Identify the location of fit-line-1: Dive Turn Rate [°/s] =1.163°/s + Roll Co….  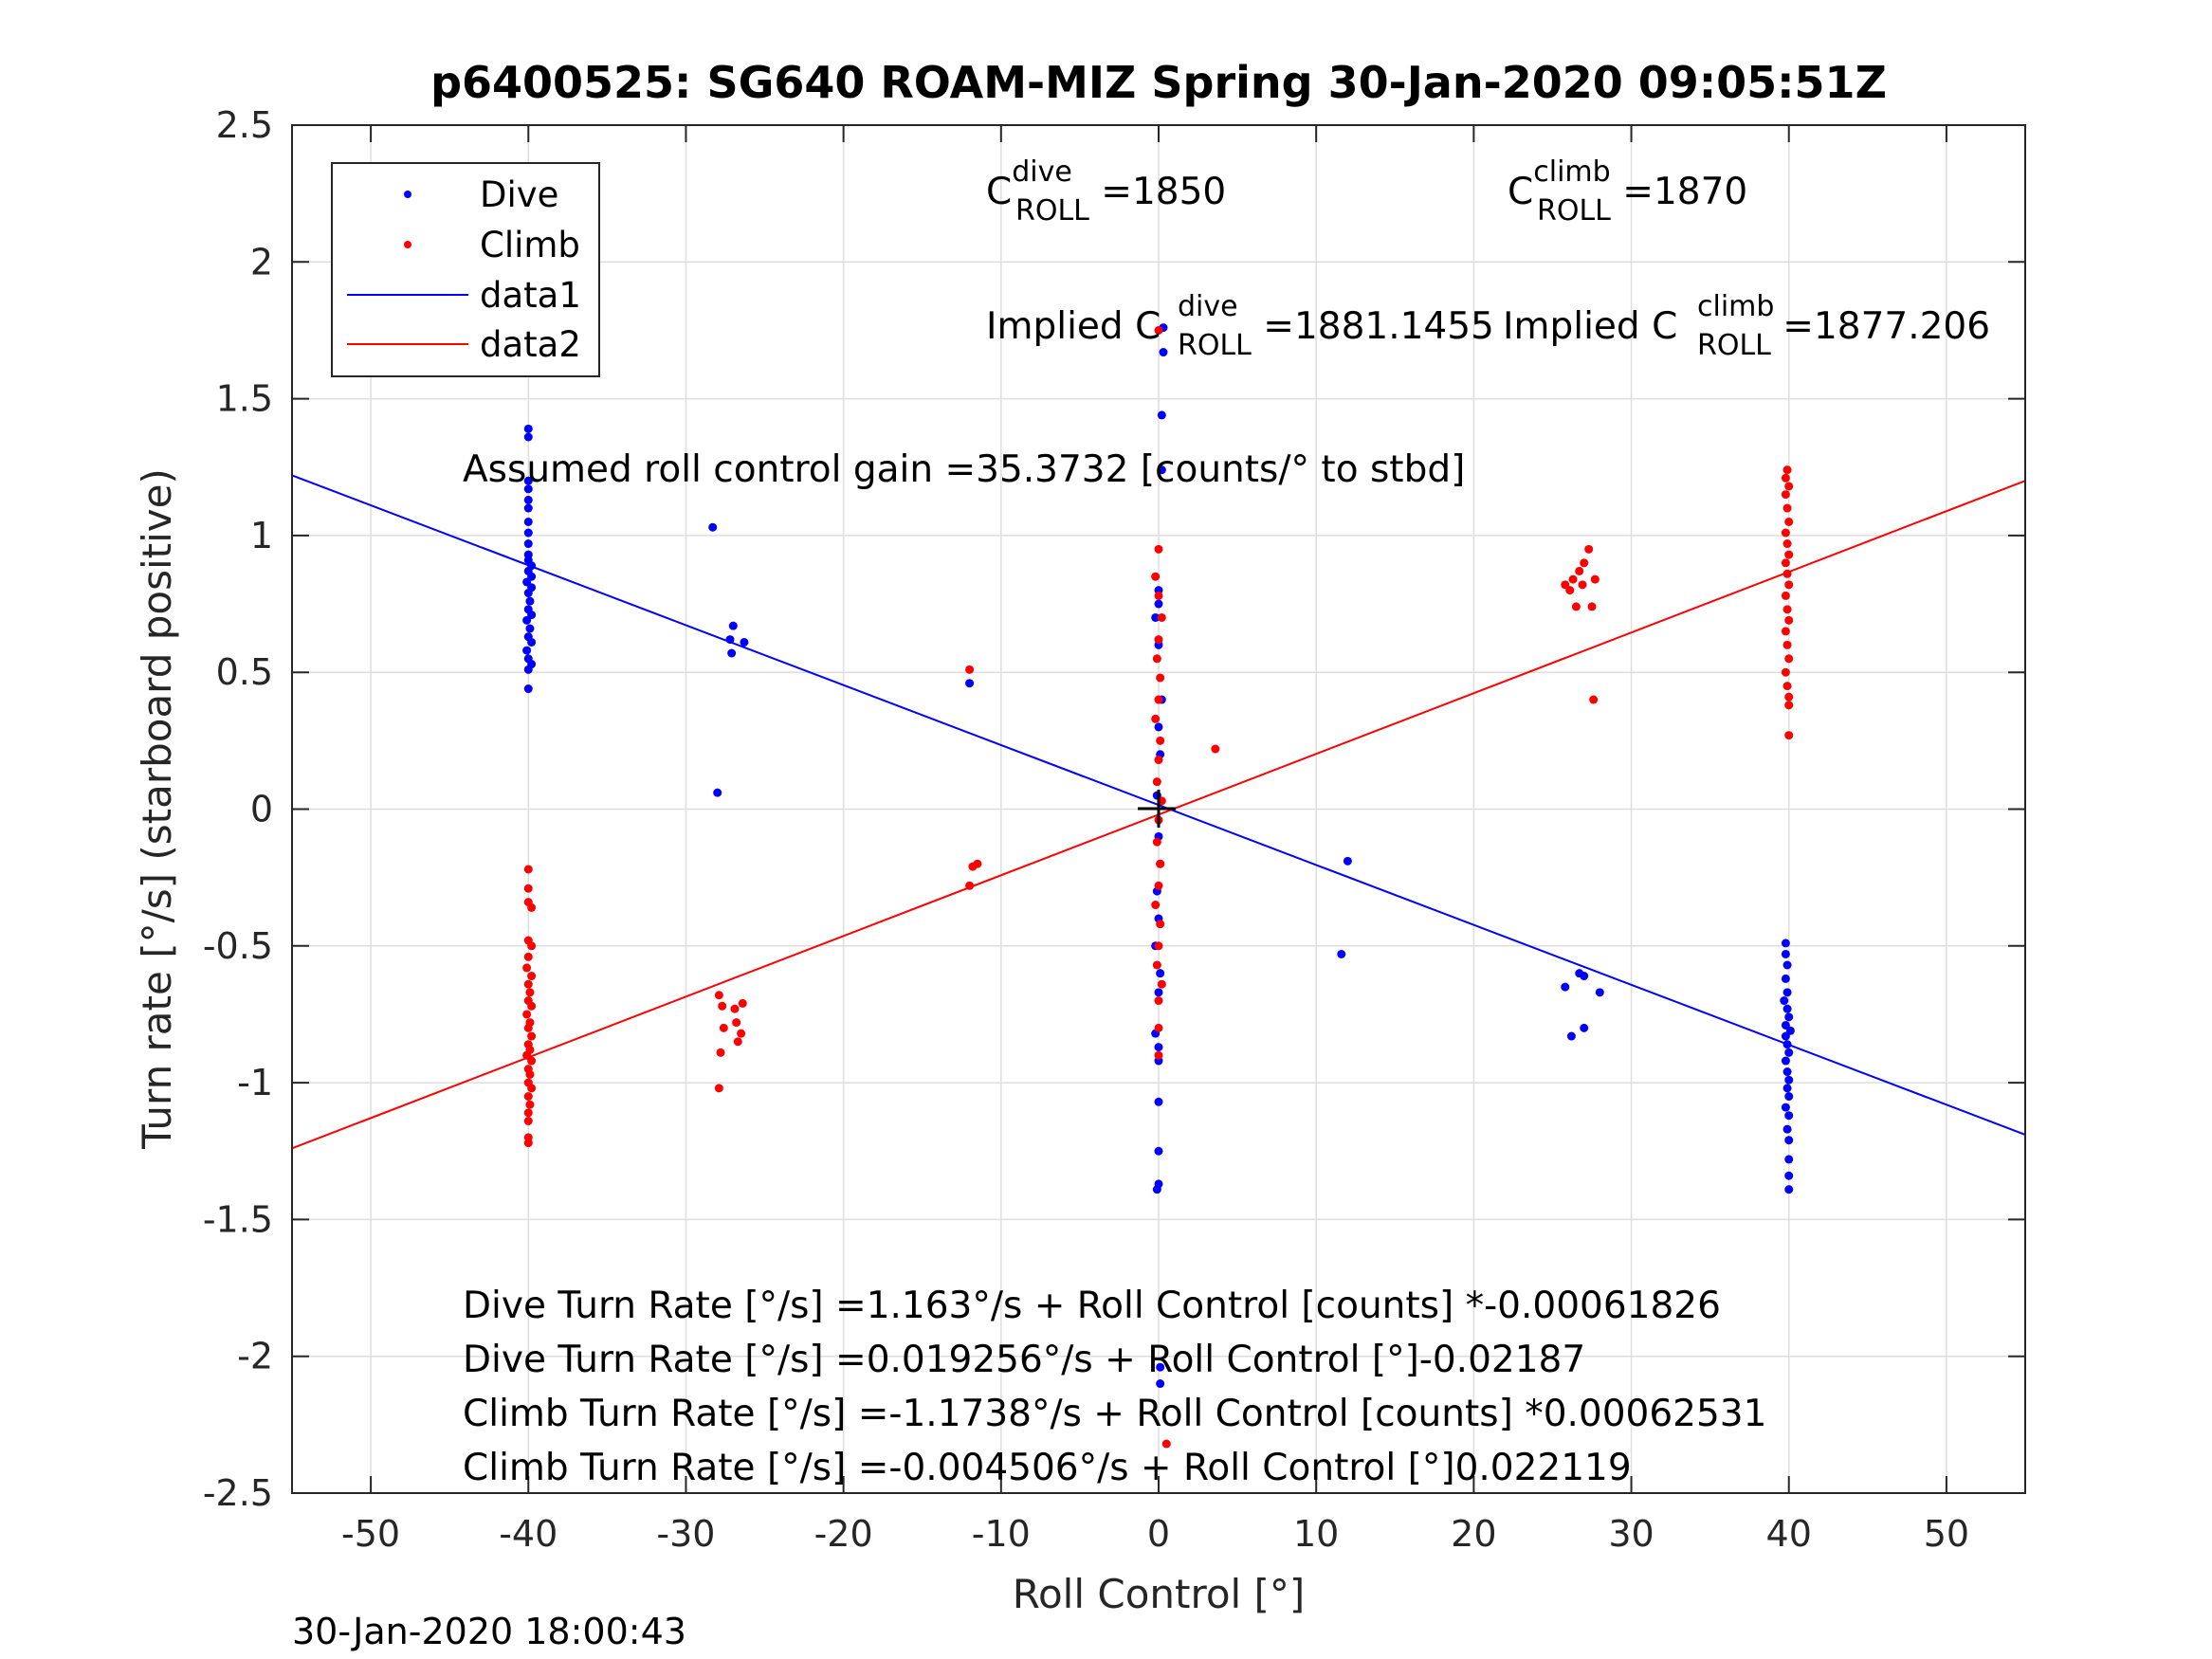
(1092, 1306).